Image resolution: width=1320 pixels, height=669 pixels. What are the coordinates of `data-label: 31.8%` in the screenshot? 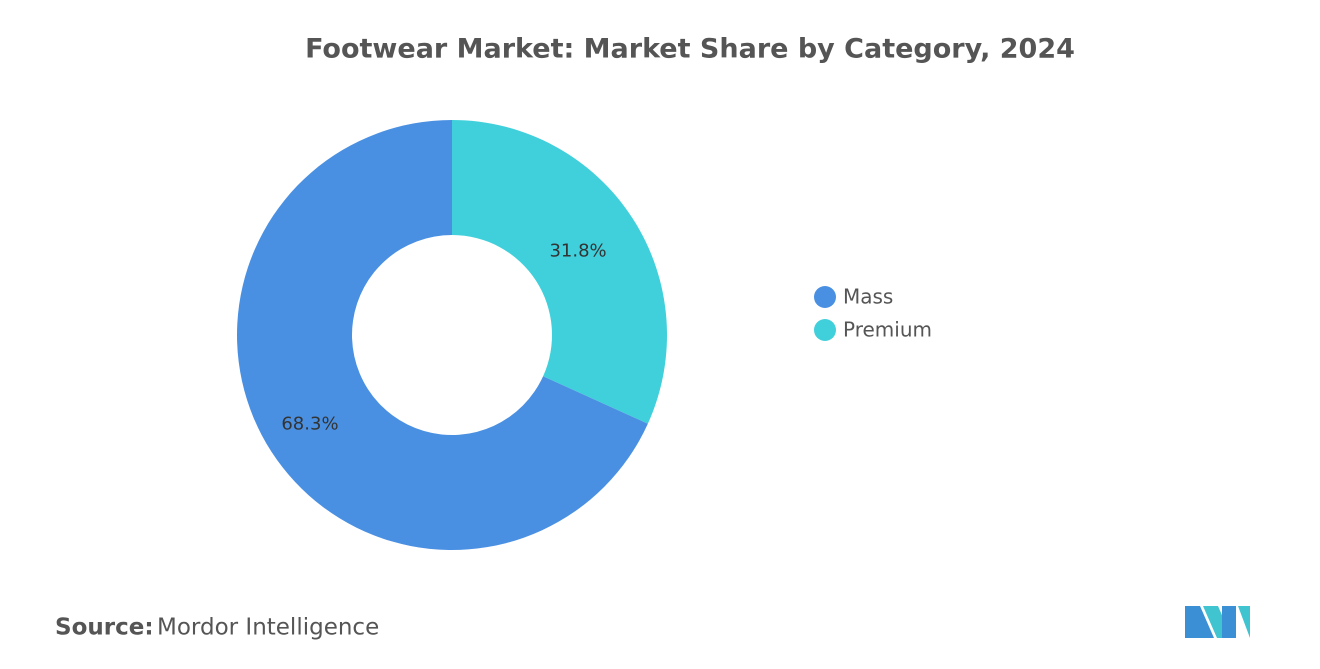 It's located at (577, 251).